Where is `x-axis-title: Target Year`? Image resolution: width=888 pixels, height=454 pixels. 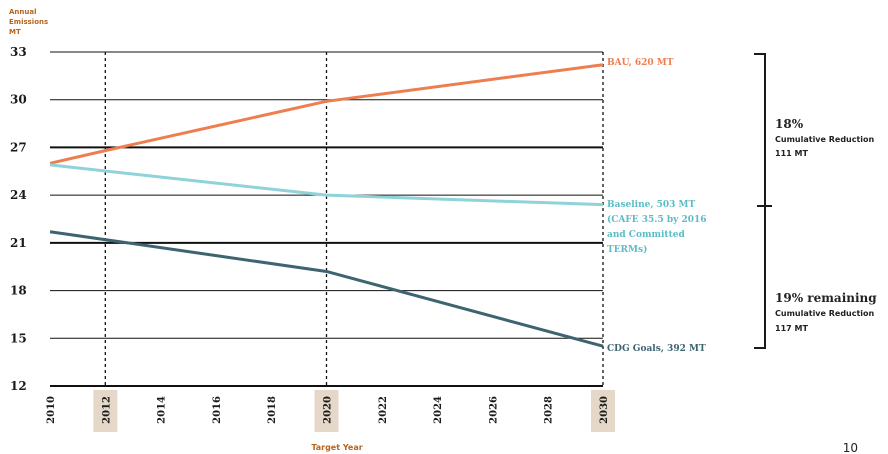
x-axis-title: Target Year is located at coordinates (336, 447).